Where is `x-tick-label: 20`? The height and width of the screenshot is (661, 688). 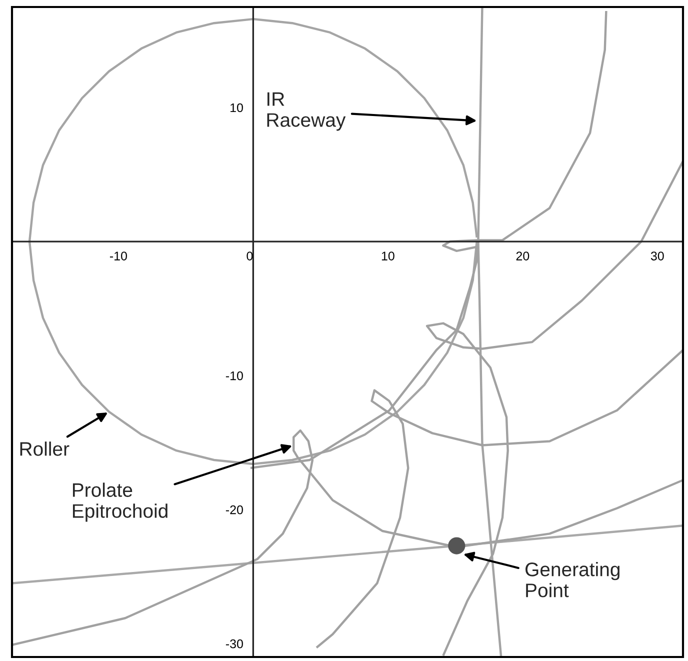
x-tick-label: 20 is located at coordinates (523, 256).